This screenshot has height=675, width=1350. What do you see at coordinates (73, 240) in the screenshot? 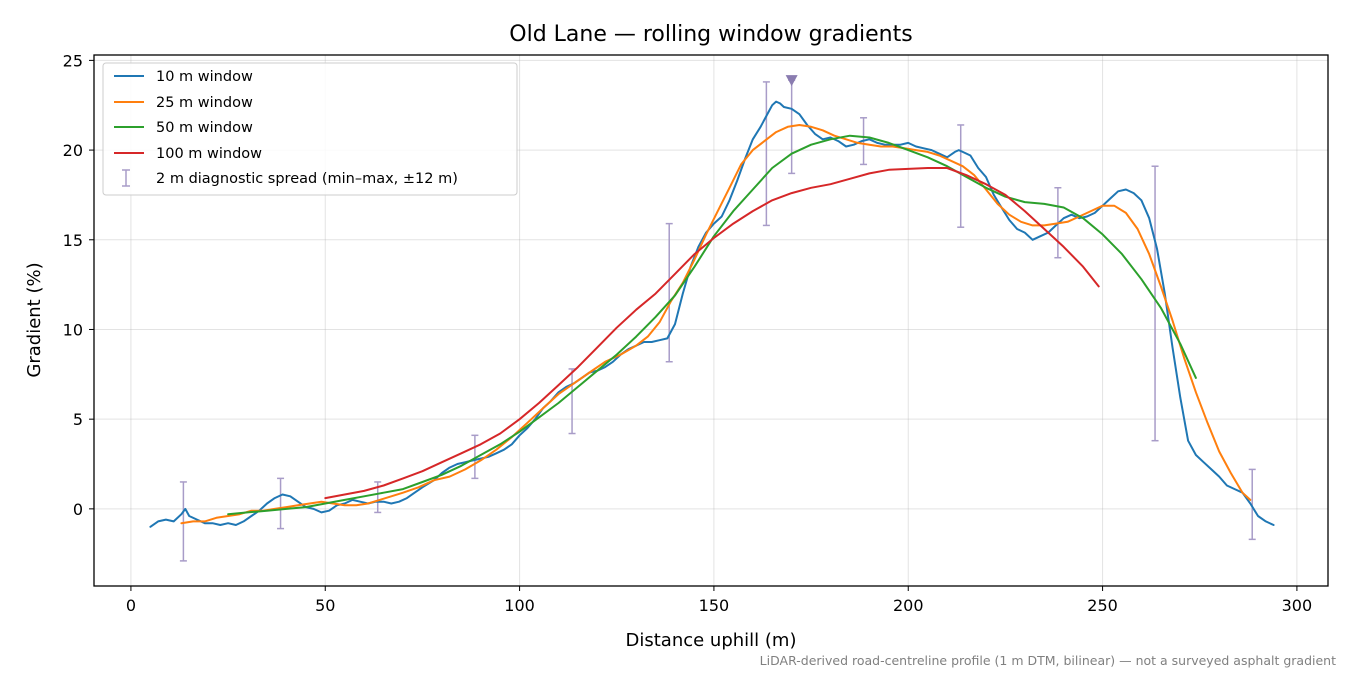
I see `y-tick-label: 15` at bounding box center [73, 240].